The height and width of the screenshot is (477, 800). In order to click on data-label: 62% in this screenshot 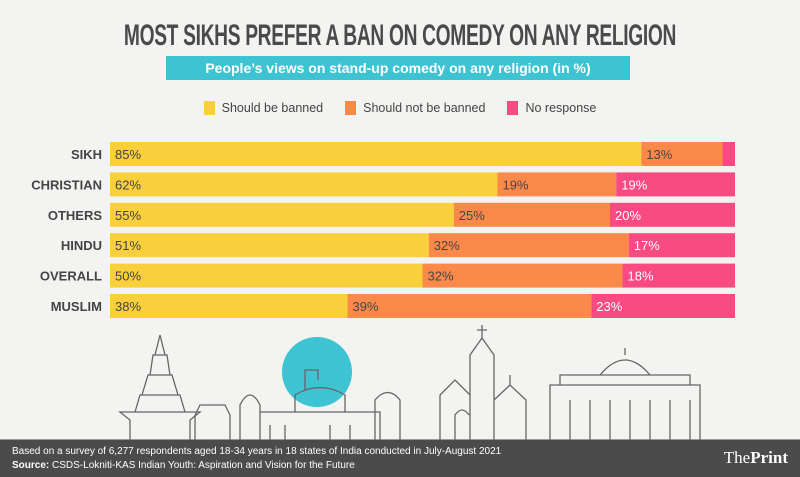, I will do `click(128, 184)`.